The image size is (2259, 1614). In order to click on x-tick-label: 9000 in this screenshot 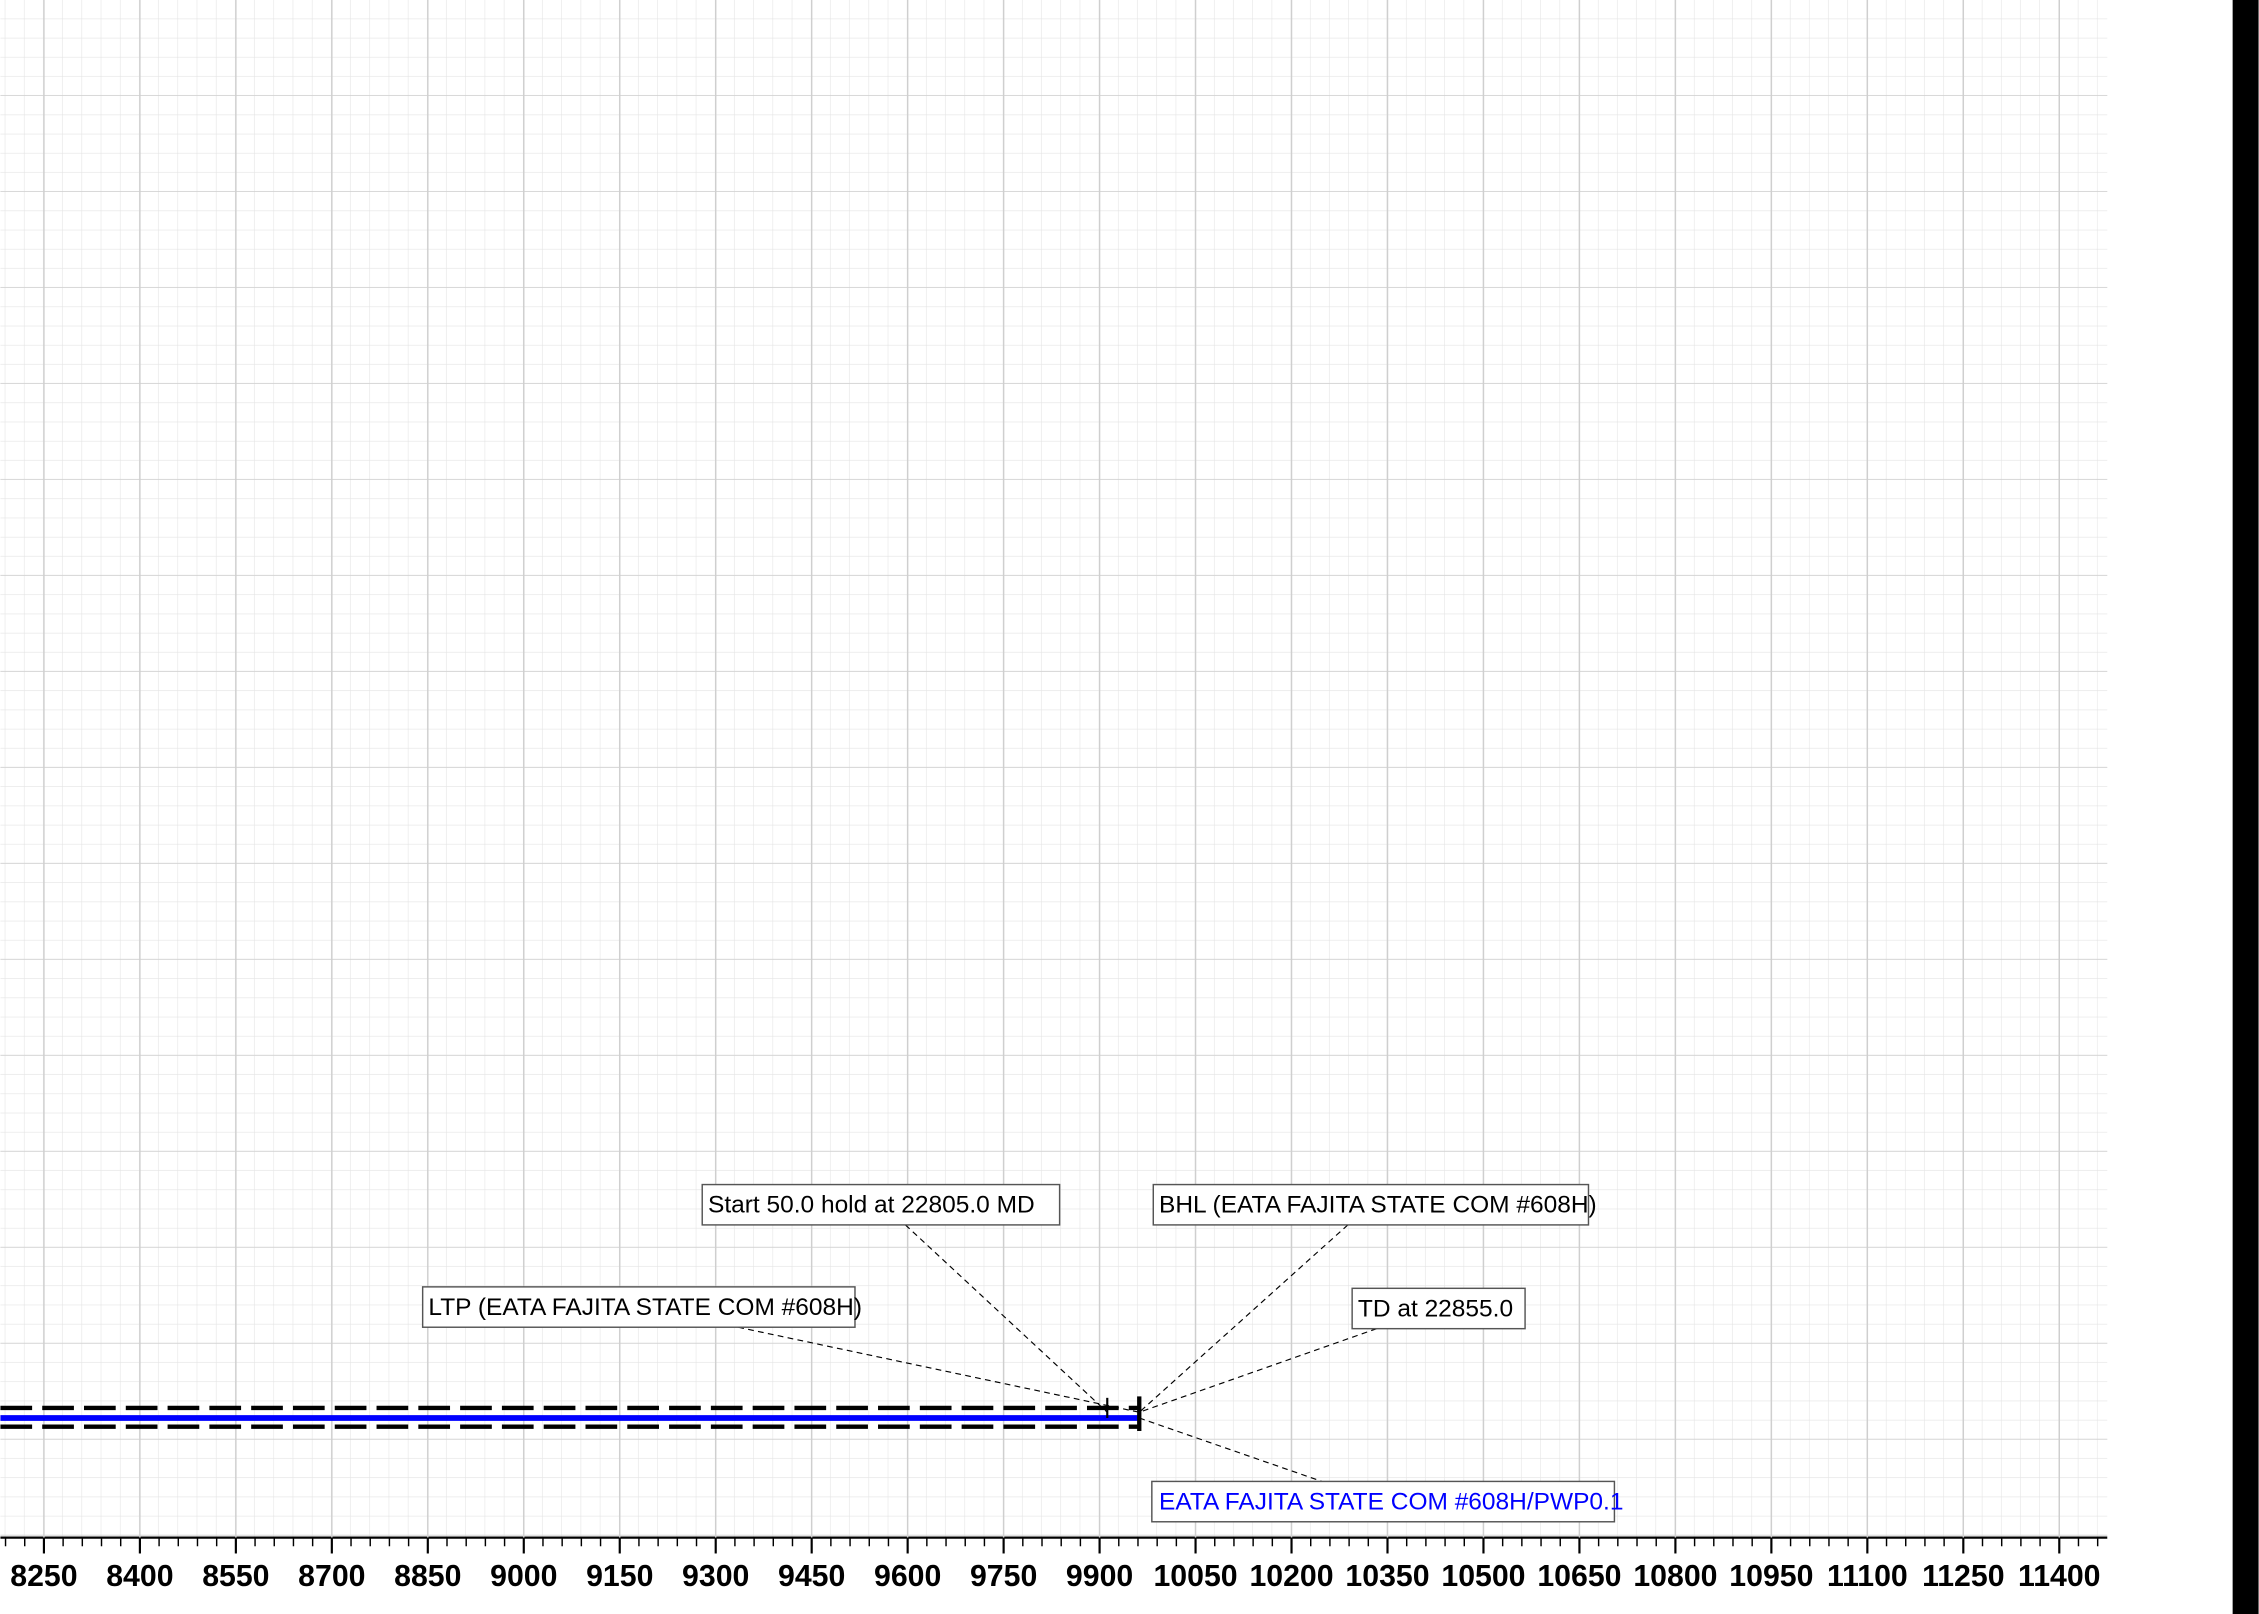, I will do `click(523, 1576)`.